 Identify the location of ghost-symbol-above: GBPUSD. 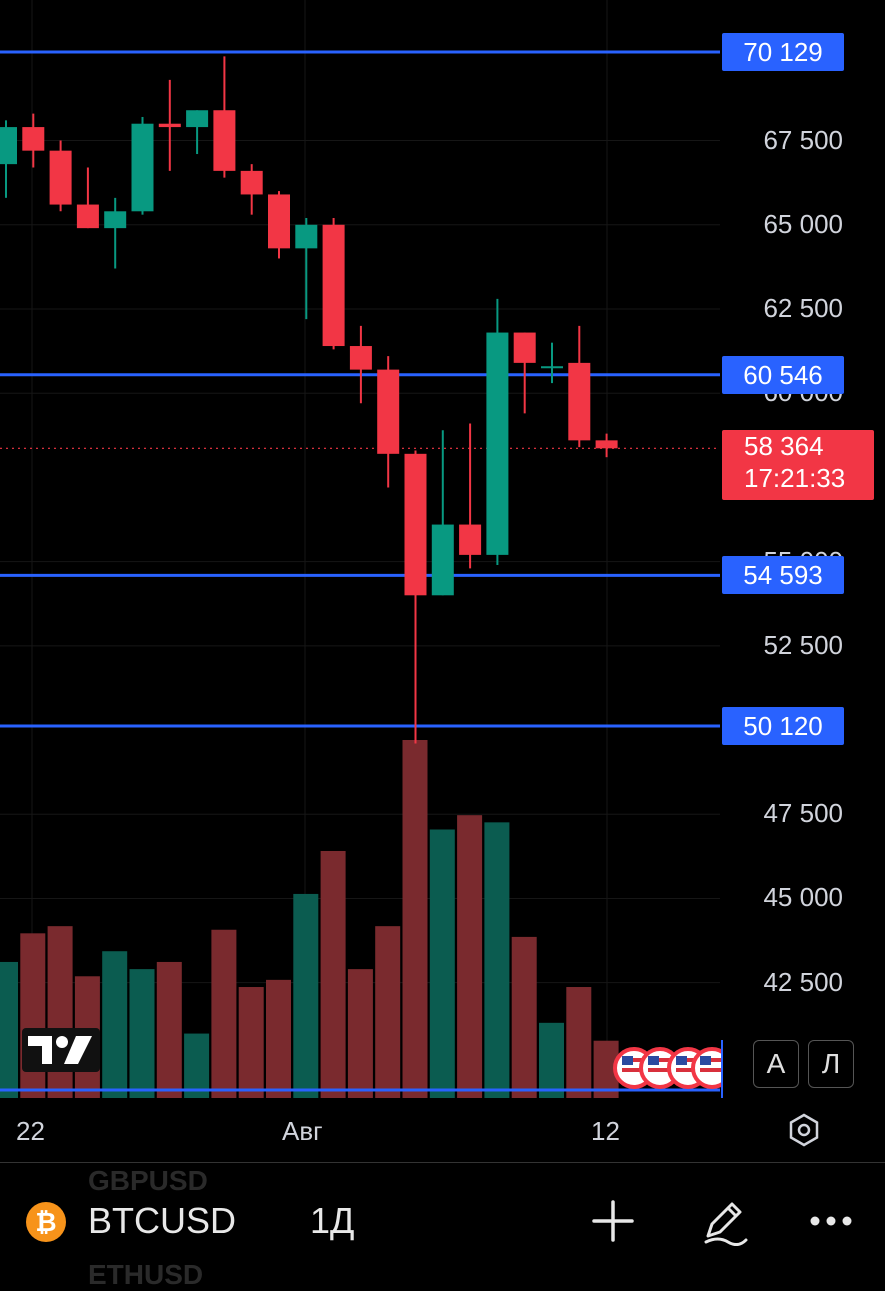
(148, 1180).